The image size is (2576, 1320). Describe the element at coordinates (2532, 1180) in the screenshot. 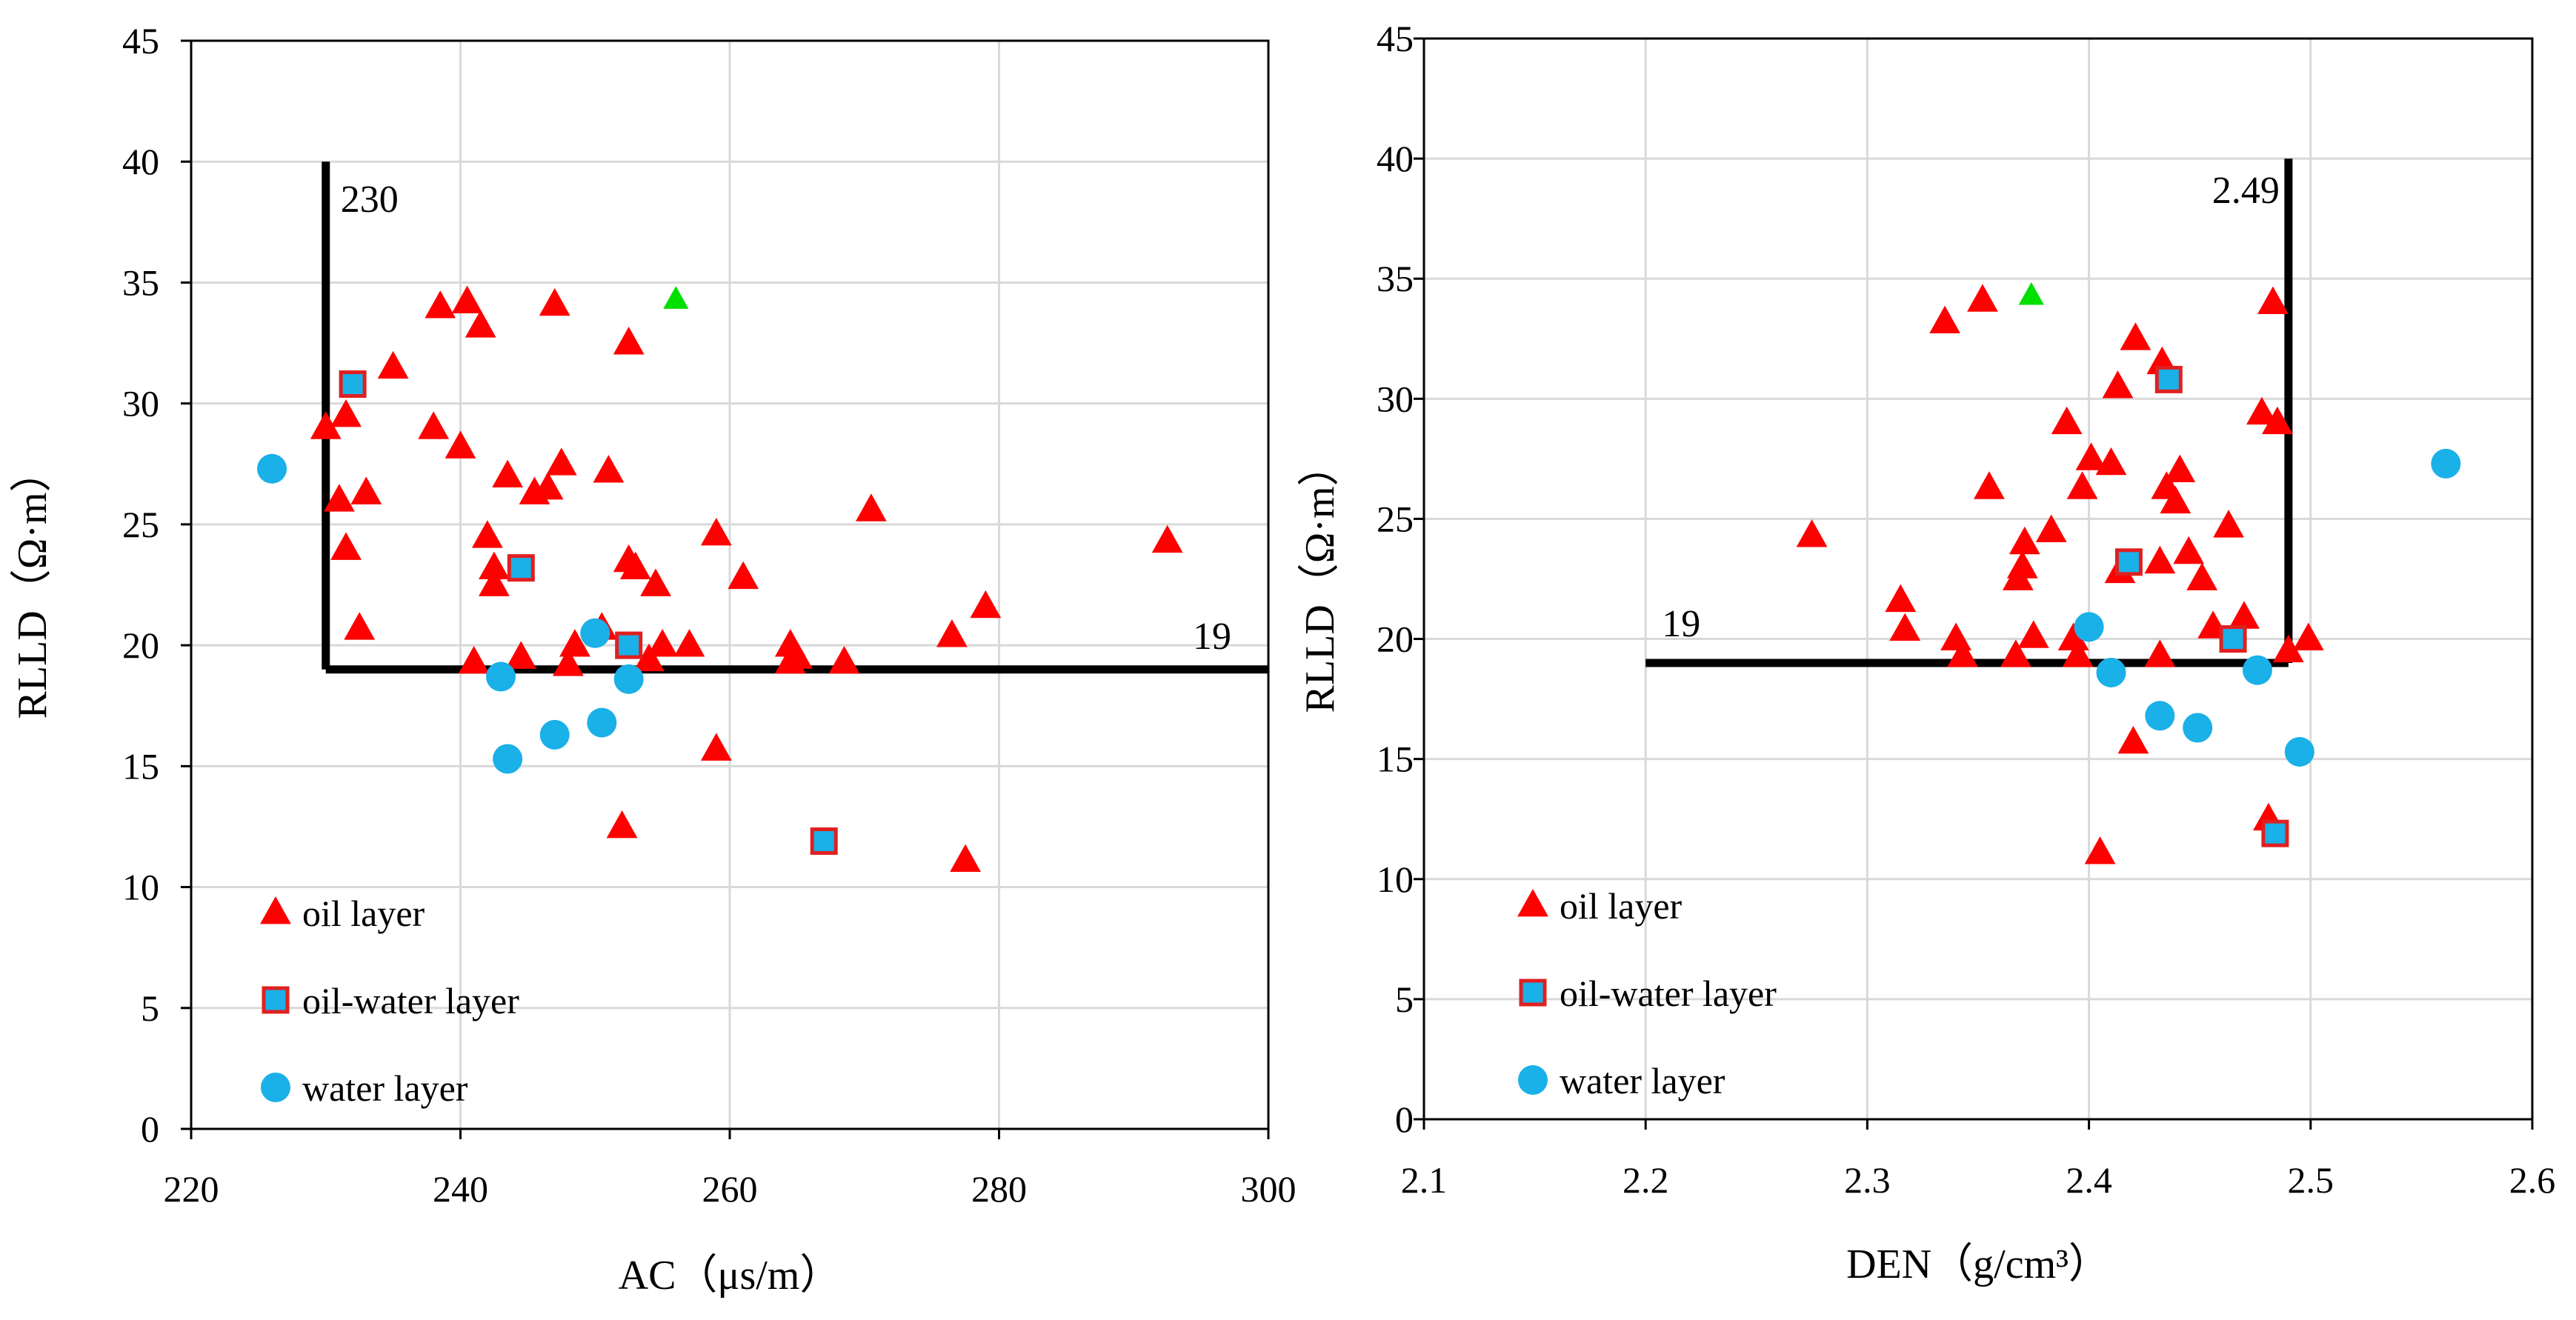

I see `x-tick-label: 2.6` at that location.